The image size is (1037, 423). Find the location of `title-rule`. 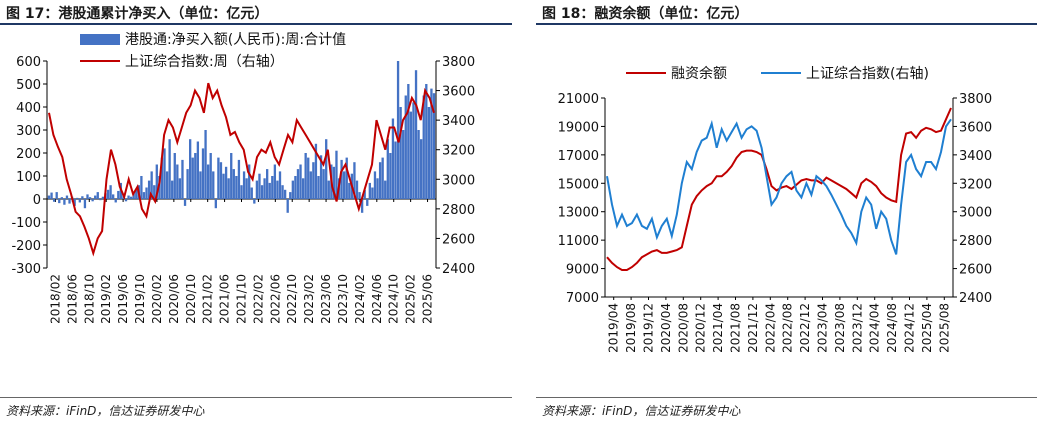

title-rule is located at coordinates (256, 24).